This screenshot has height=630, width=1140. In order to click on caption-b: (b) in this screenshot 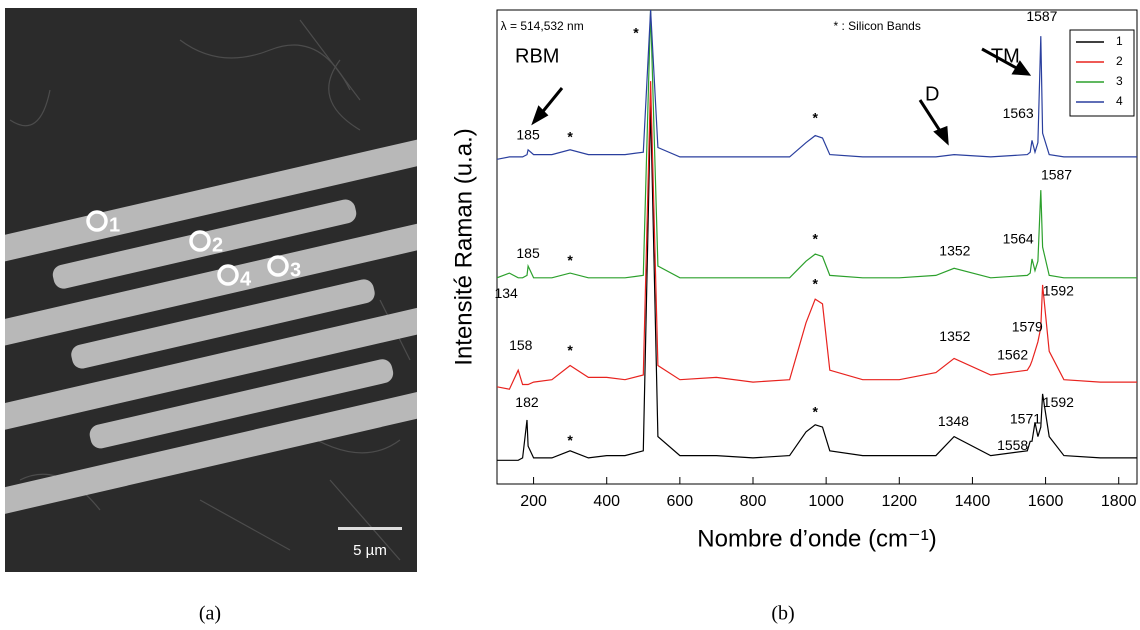, I will do `click(782, 614)`.